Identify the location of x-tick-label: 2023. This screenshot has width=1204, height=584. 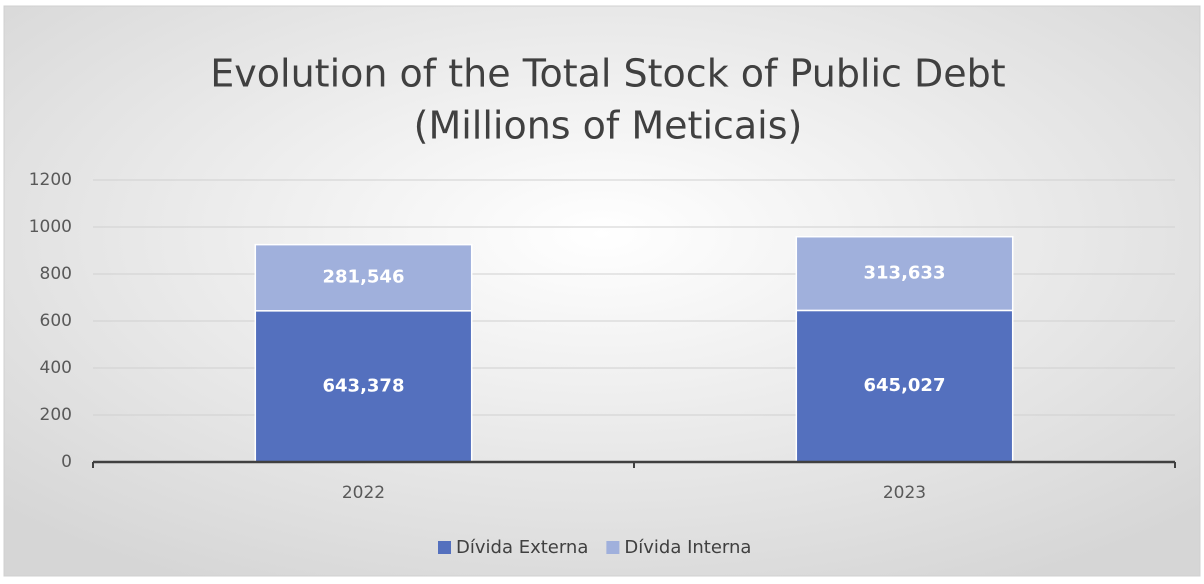
(904, 493).